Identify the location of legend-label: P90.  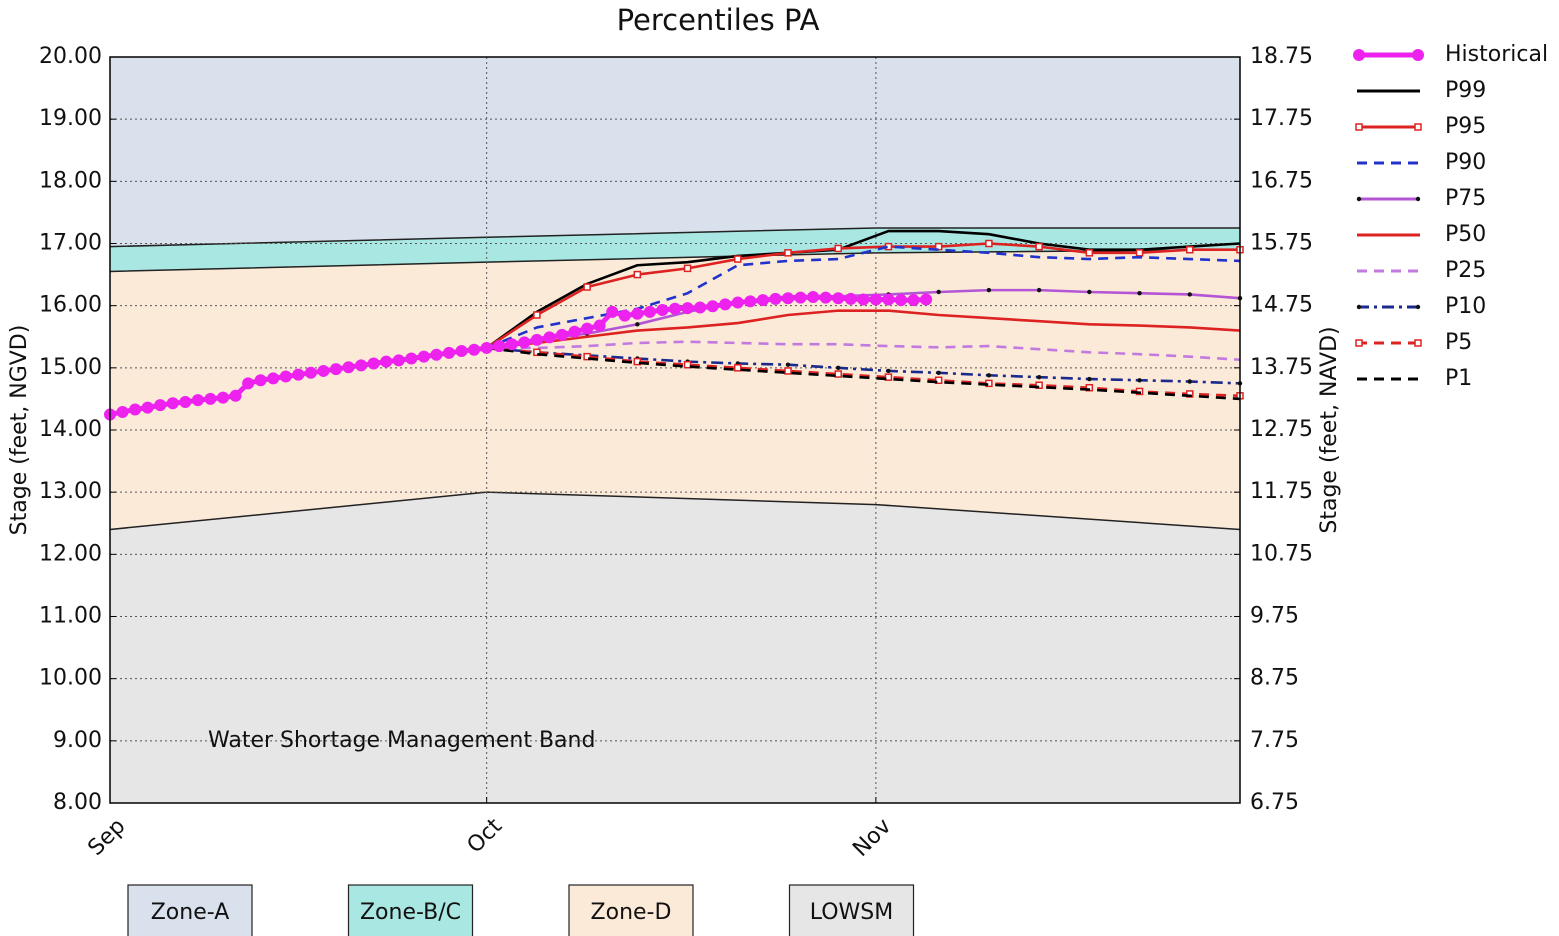
(1465, 162).